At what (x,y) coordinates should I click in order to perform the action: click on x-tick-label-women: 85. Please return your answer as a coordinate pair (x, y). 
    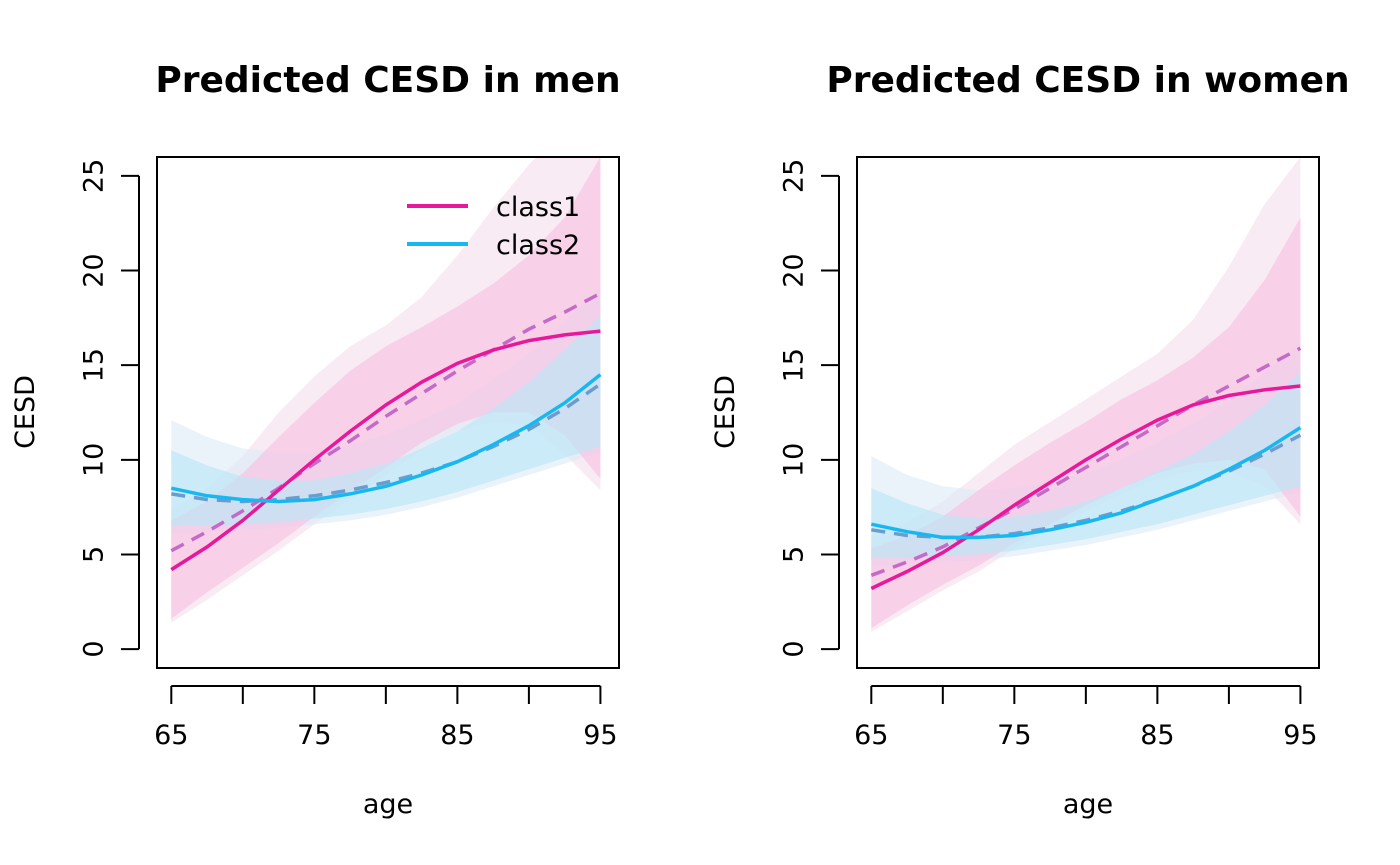
    Looking at the image, I should click on (1157, 735).